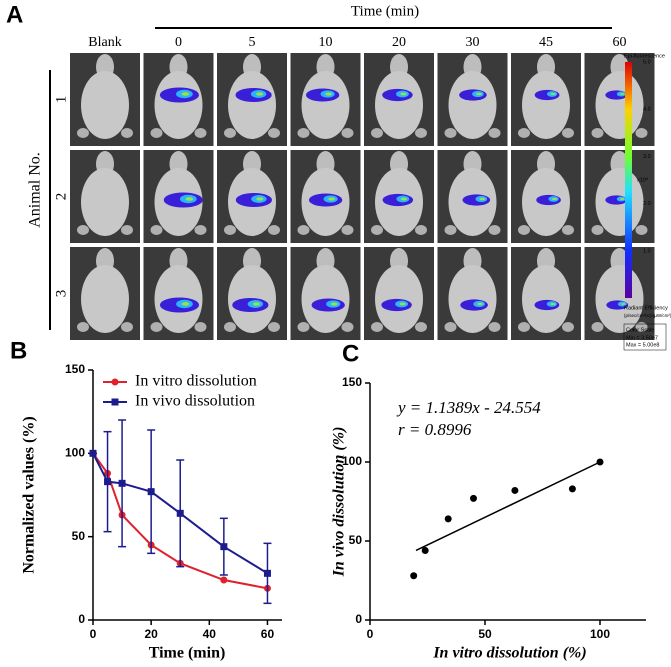 This screenshot has width=671, height=667. I want to click on row-label: 2, so click(61, 197).